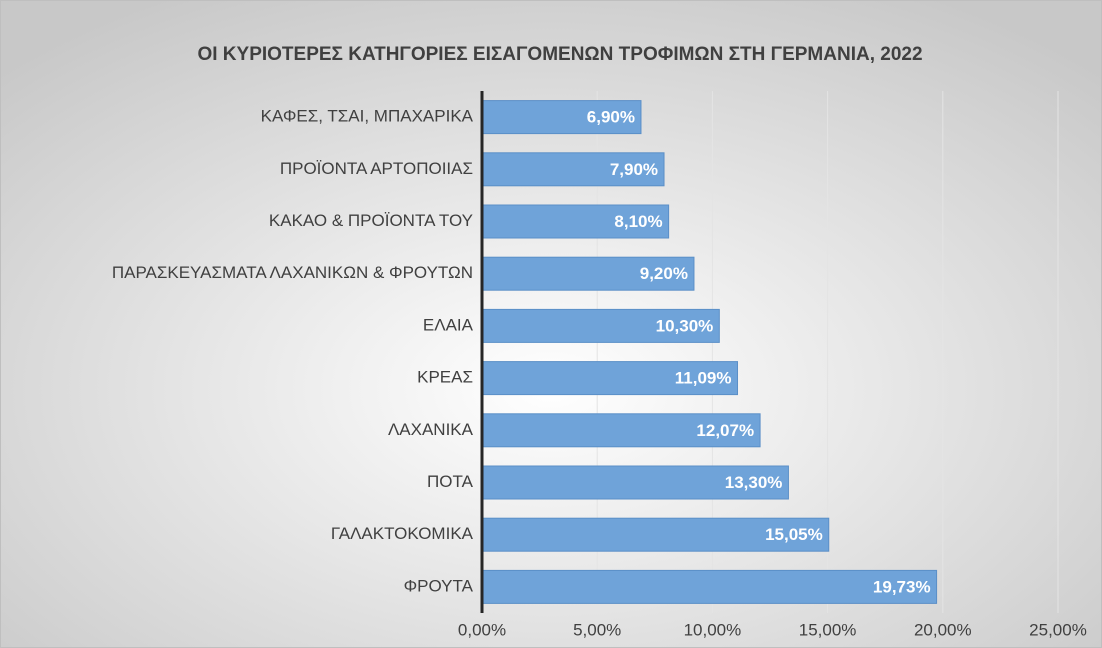 This screenshot has width=1102, height=648. What do you see at coordinates (638, 221) in the screenshot?
I see `data-label: 8,10%` at bounding box center [638, 221].